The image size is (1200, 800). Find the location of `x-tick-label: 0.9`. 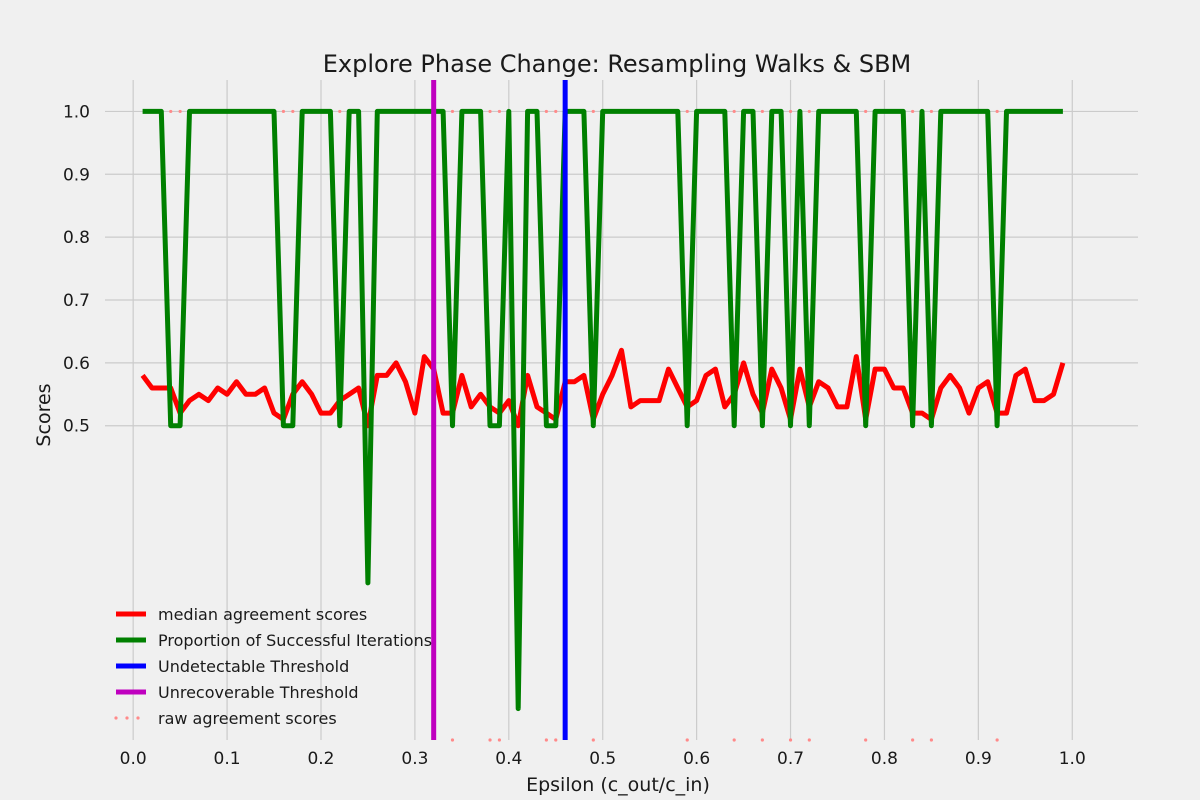

x-tick-label: 0.9 is located at coordinates (978, 759).